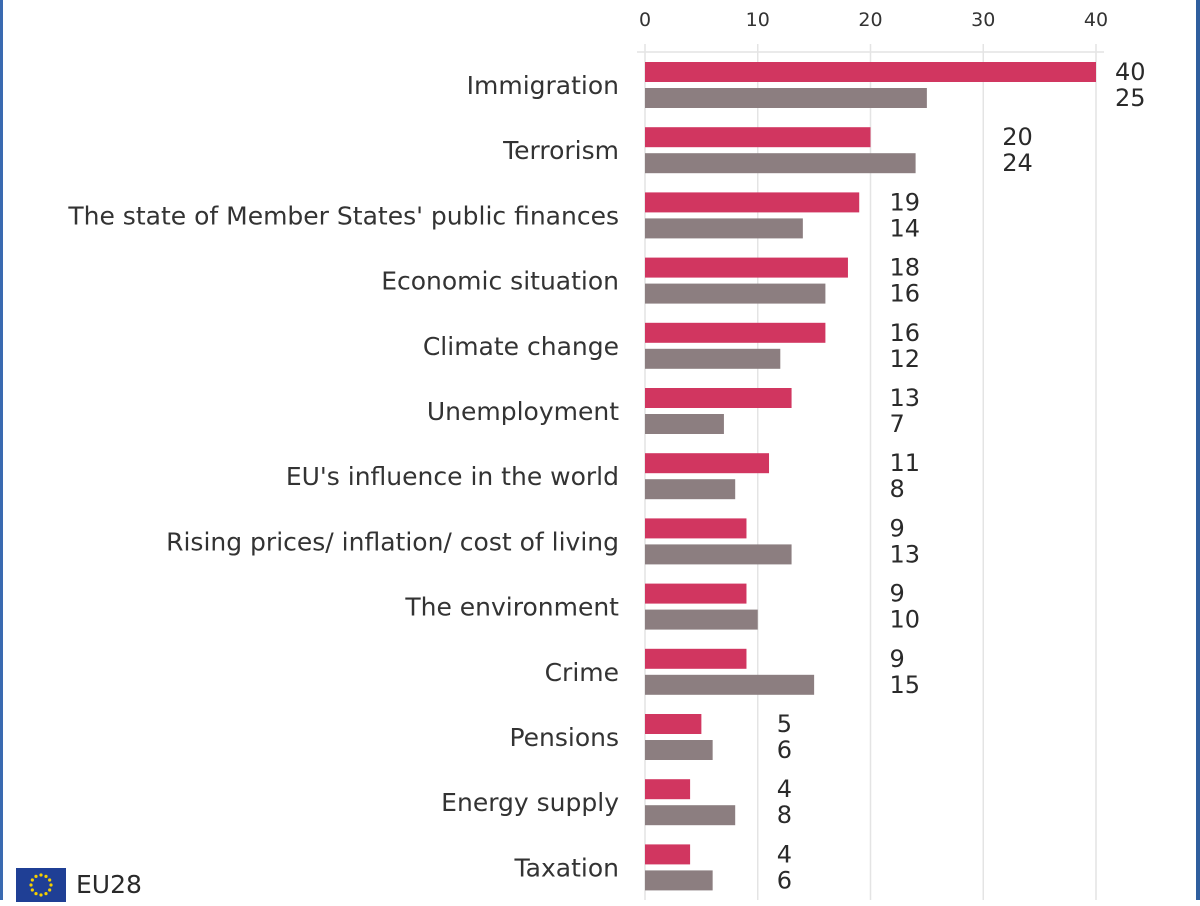 The height and width of the screenshot is (906, 1200). What do you see at coordinates (905, 294) in the screenshot?
I see `value-label-series-2: 16` at bounding box center [905, 294].